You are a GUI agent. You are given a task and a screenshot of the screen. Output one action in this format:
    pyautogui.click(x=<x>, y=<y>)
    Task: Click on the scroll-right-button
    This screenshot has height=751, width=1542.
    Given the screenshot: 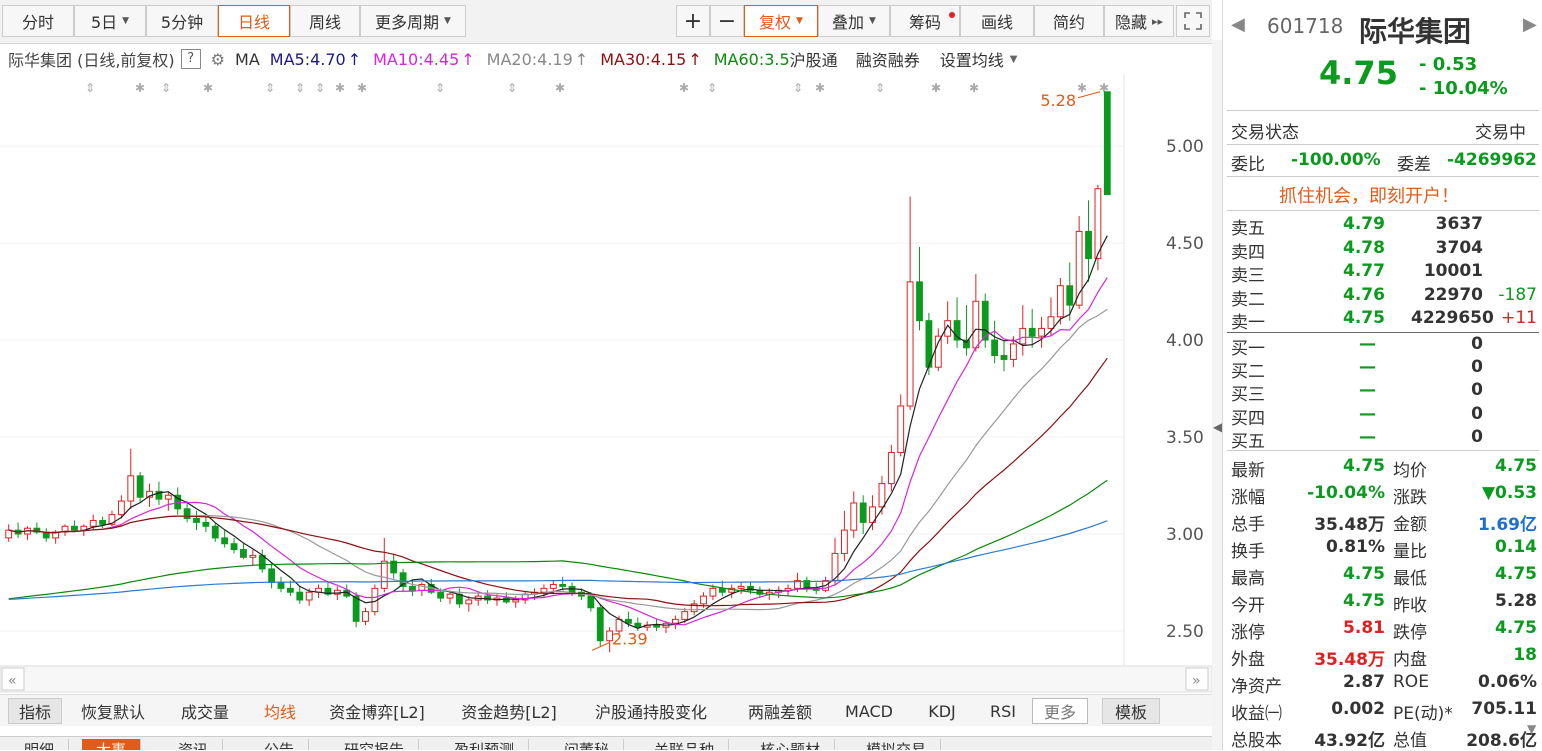 What is the action you would take?
    pyautogui.click(x=1197, y=679)
    